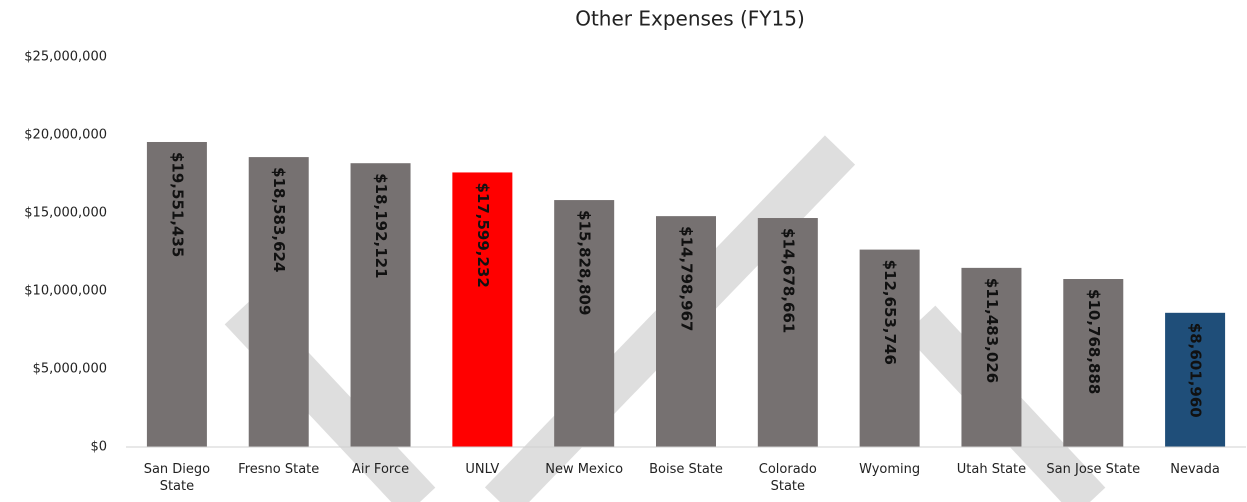 Image resolution: width=1247 pixels, height=502 pixels. I want to click on value-label: $8,601,960, so click(1196, 370).